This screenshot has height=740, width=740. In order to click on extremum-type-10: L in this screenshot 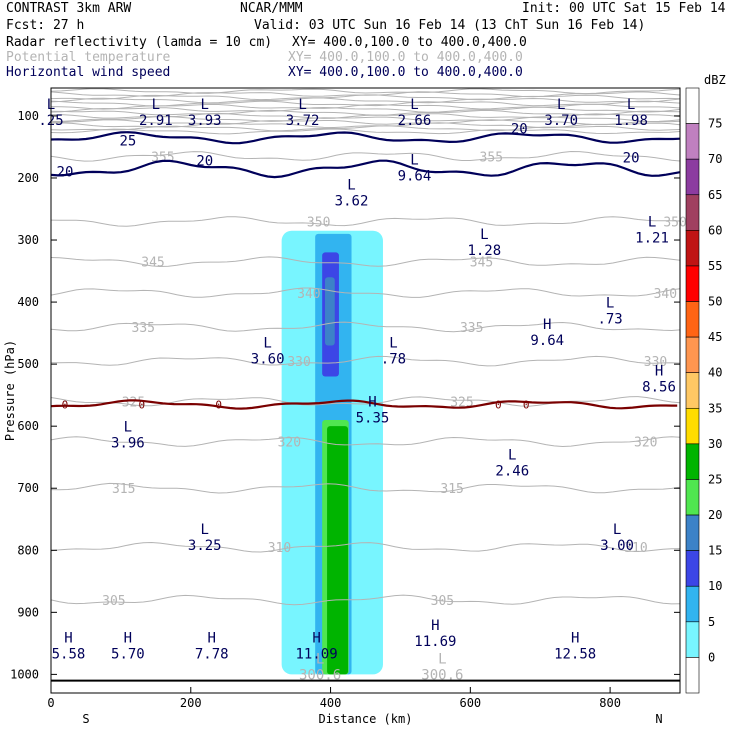, I will do `click(652, 223)`.